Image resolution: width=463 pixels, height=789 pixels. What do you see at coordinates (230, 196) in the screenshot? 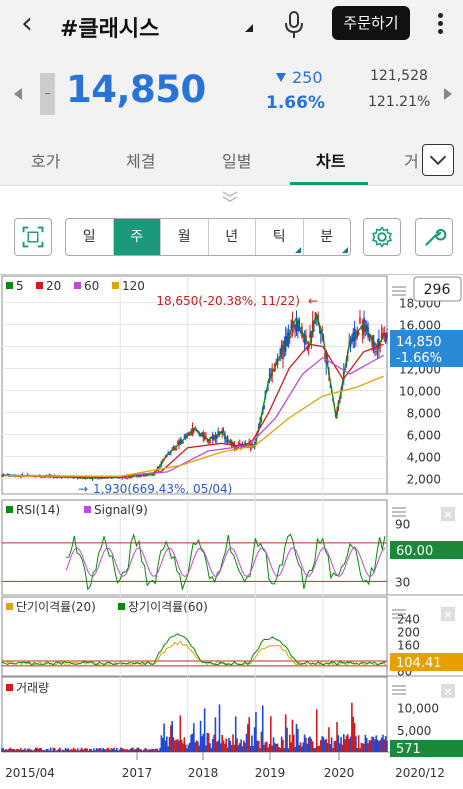
I see `collapse-handle-icon` at bounding box center [230, 196].